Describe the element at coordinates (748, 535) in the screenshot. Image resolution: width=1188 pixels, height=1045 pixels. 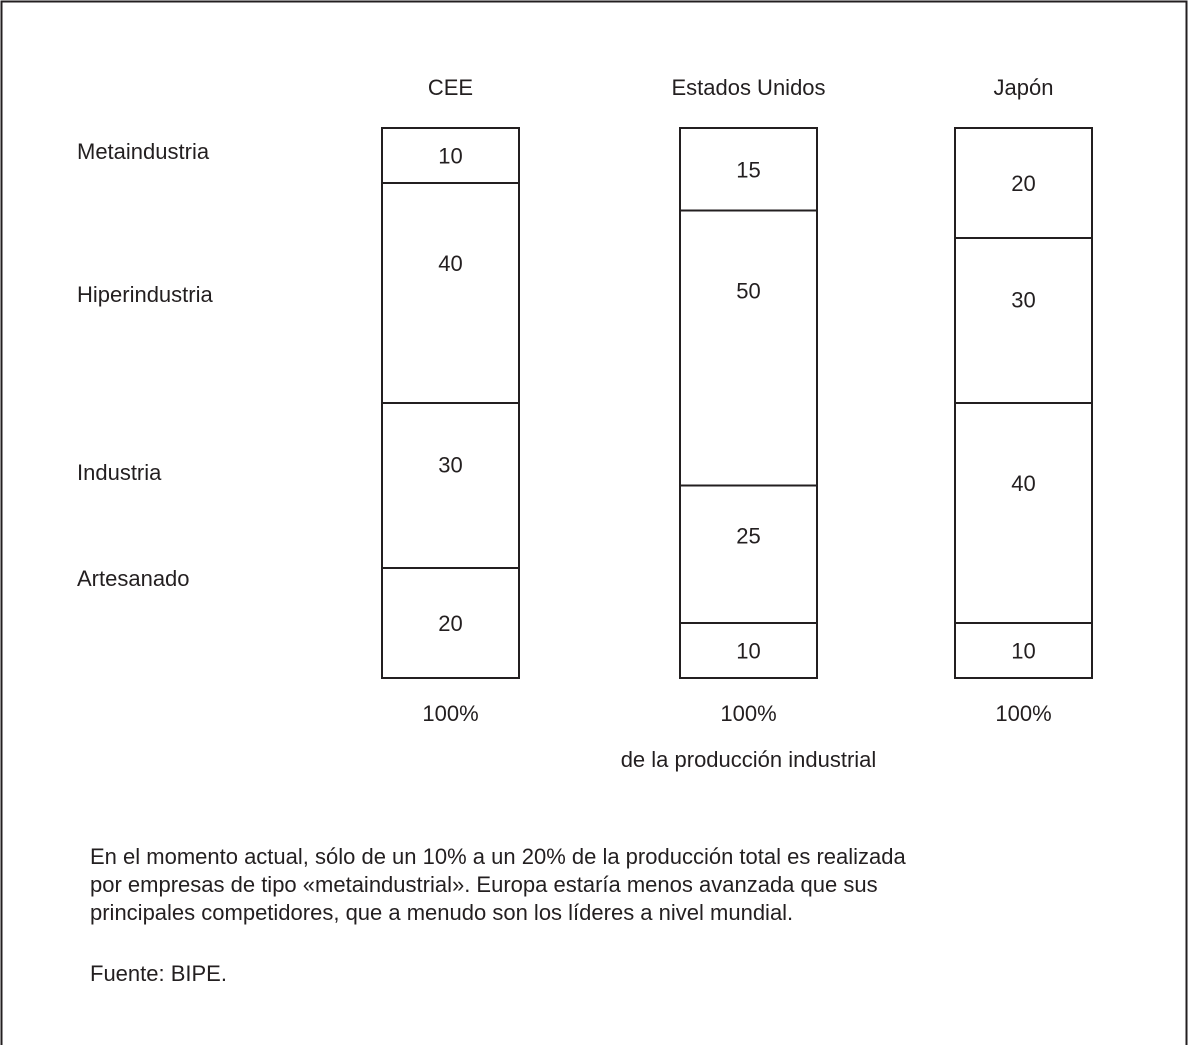
I see `segment-value-label: 25` at that location.